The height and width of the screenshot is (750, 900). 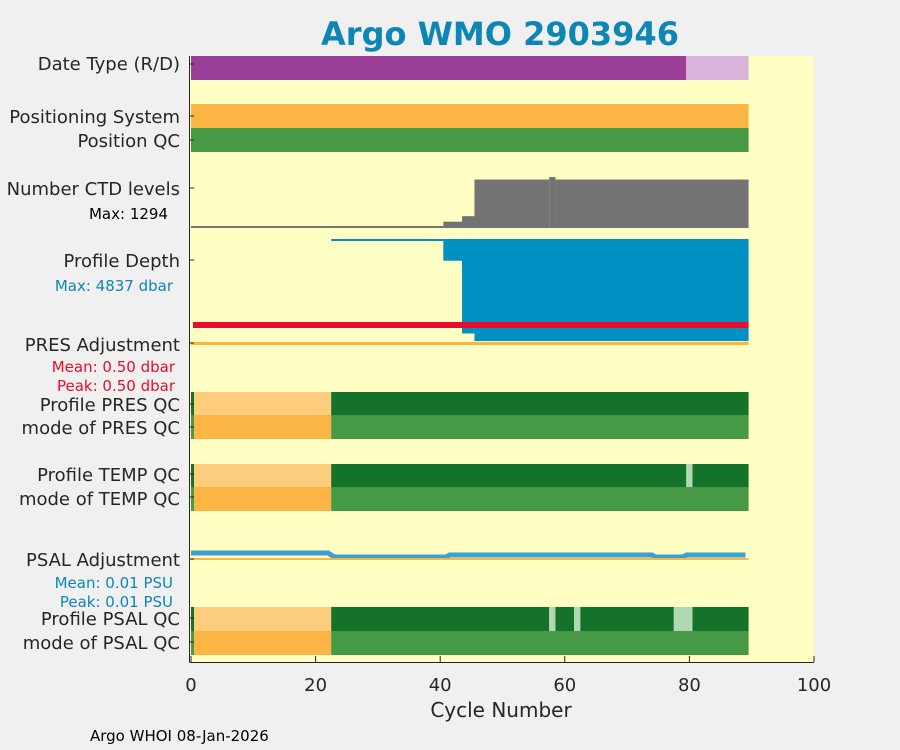 What do you see at coordinates (128, 141) in the screenshot?
I see `label-position-qc: Position QC` at bounding box center [128, 141].